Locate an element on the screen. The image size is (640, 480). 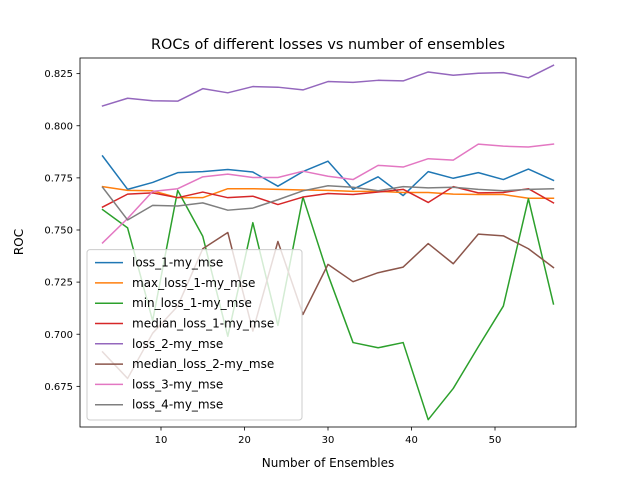
legend-label: min_loss_1-my_mse is located at coordinates (192, 303).